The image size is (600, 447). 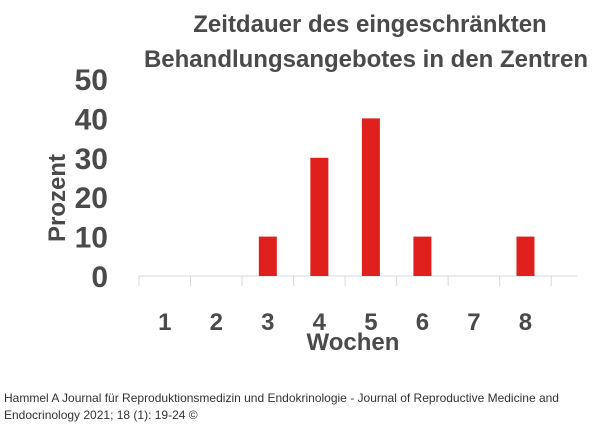 I want to click on y-tick-label: 30, so click(x=91, y=159).